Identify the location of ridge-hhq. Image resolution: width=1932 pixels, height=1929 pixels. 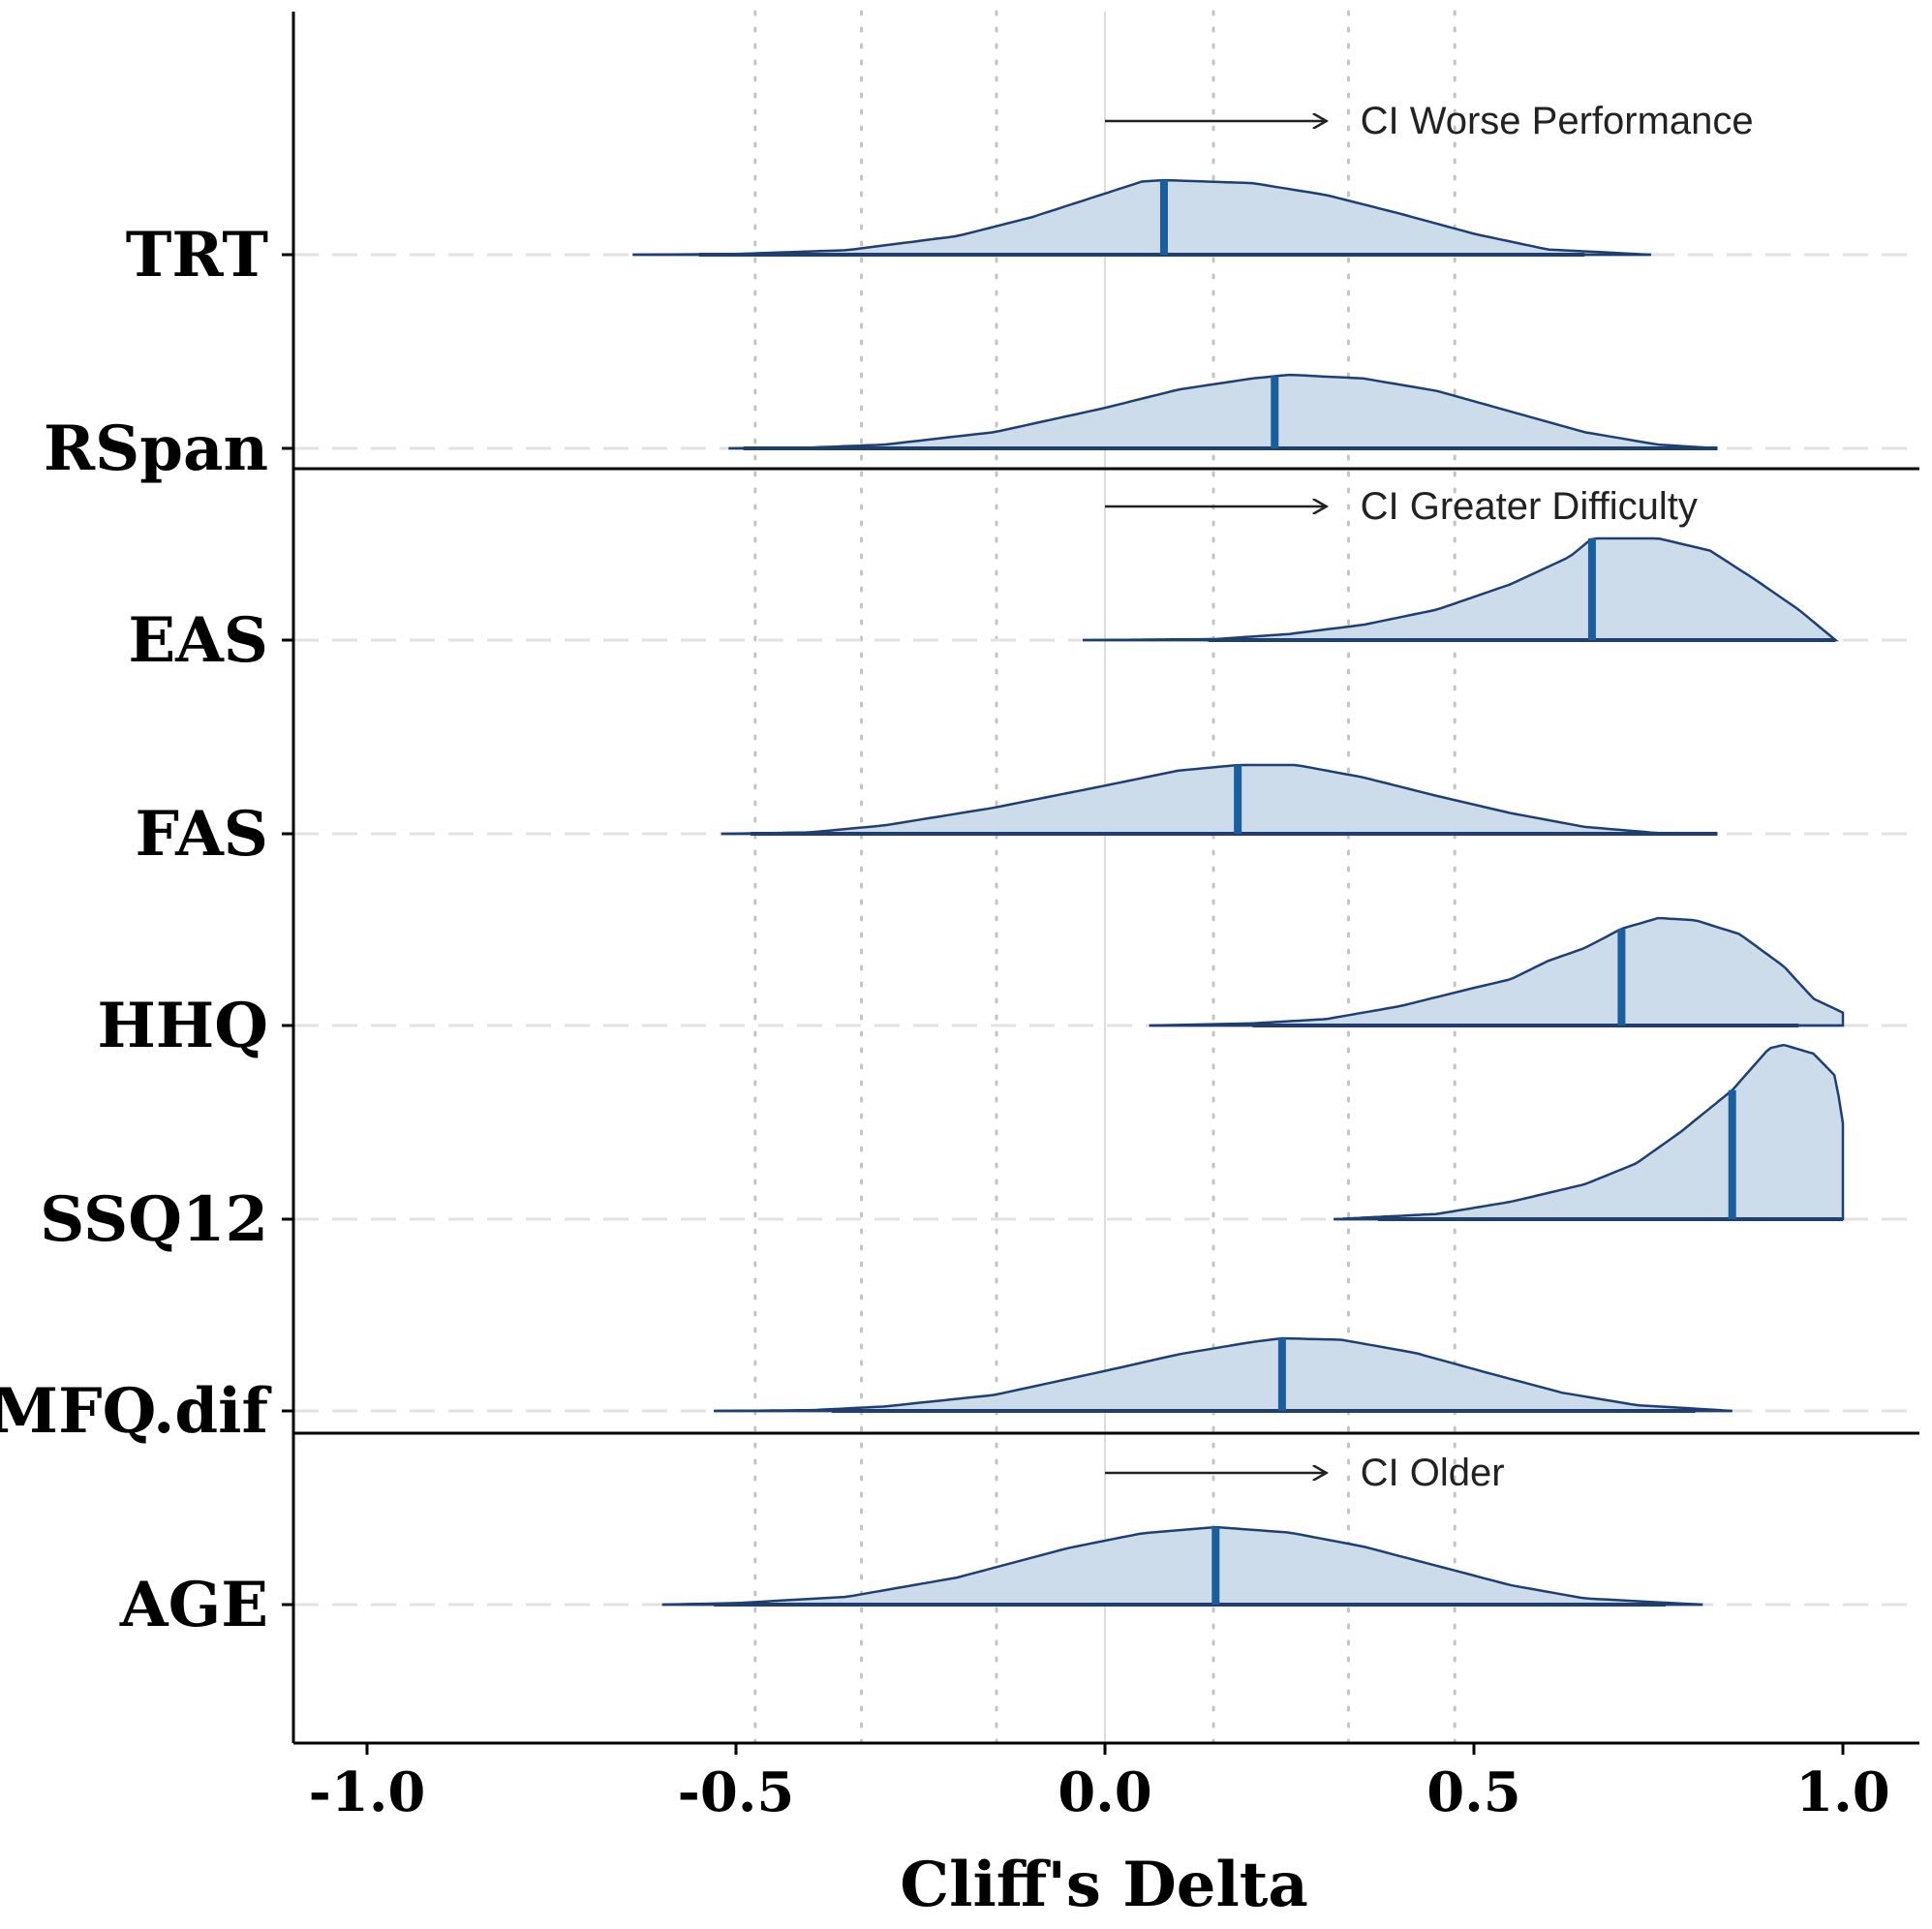
(1497, 971).